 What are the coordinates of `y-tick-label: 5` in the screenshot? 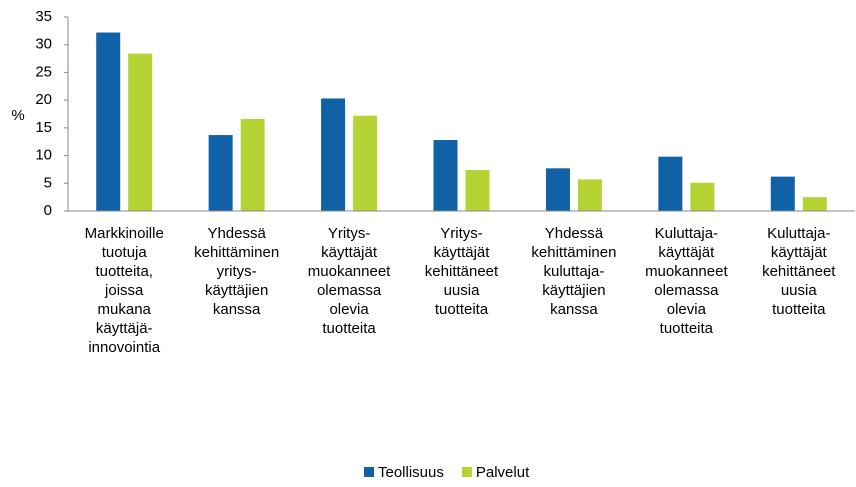 It's located at (48, 182).